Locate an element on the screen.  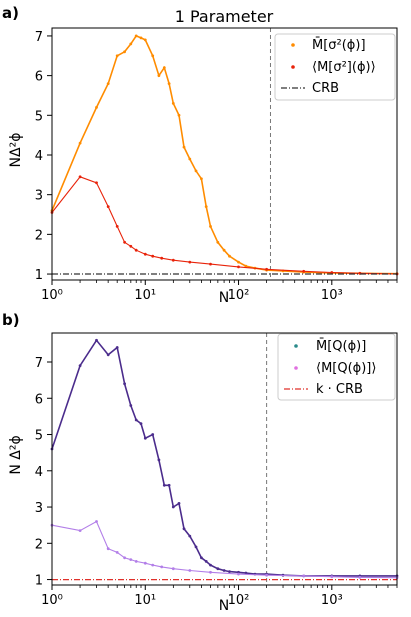
legend-b-entry-1: ⟨M[Q(ϕ)]⟩ is located at coordinates (346, 368).